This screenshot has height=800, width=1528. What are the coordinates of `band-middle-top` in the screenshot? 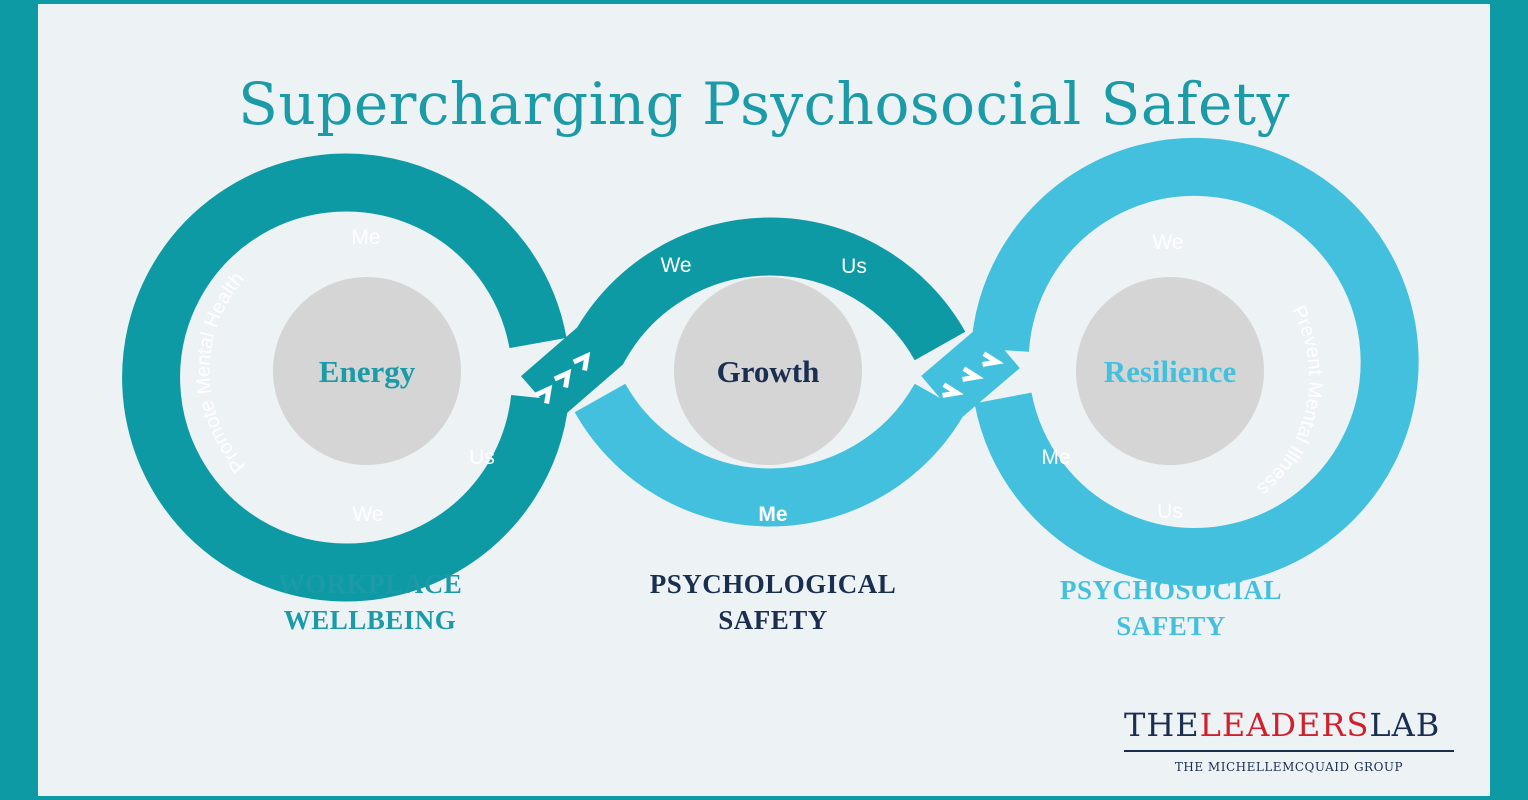 It's located at (743, 318).